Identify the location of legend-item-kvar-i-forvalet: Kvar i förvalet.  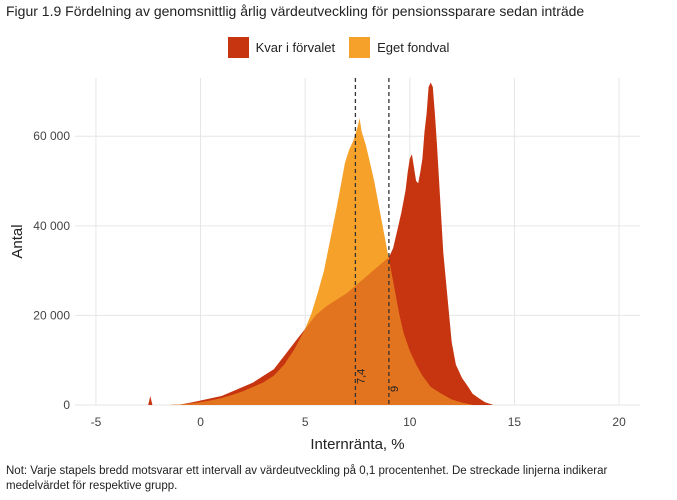
(281, 47).